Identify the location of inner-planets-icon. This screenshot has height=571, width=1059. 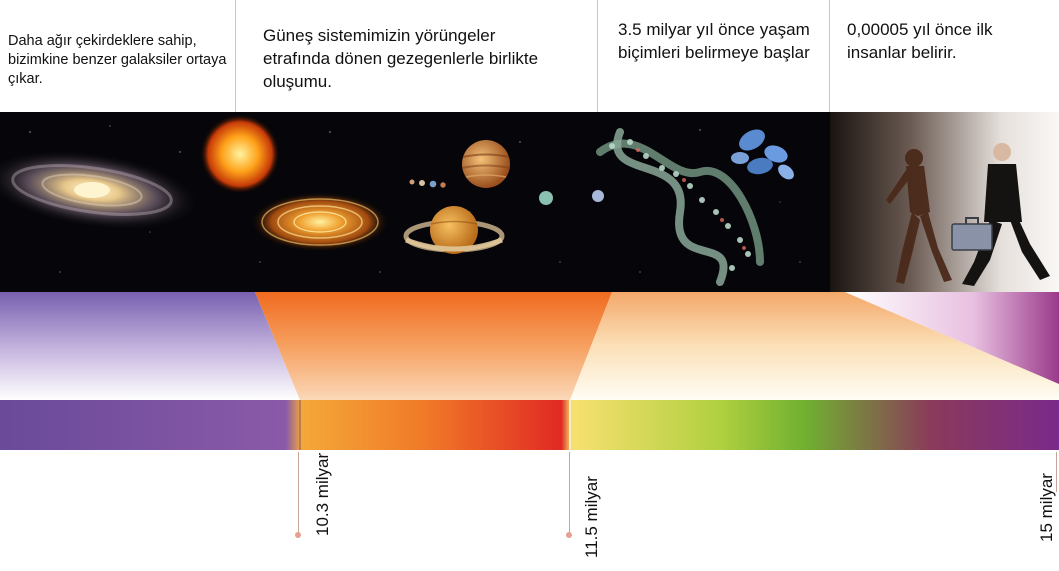
(427, 183).